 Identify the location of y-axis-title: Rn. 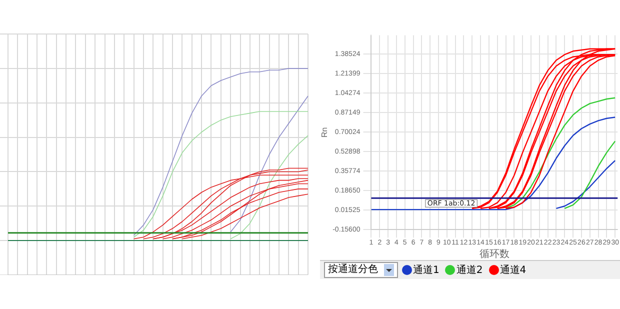
(325, 132).